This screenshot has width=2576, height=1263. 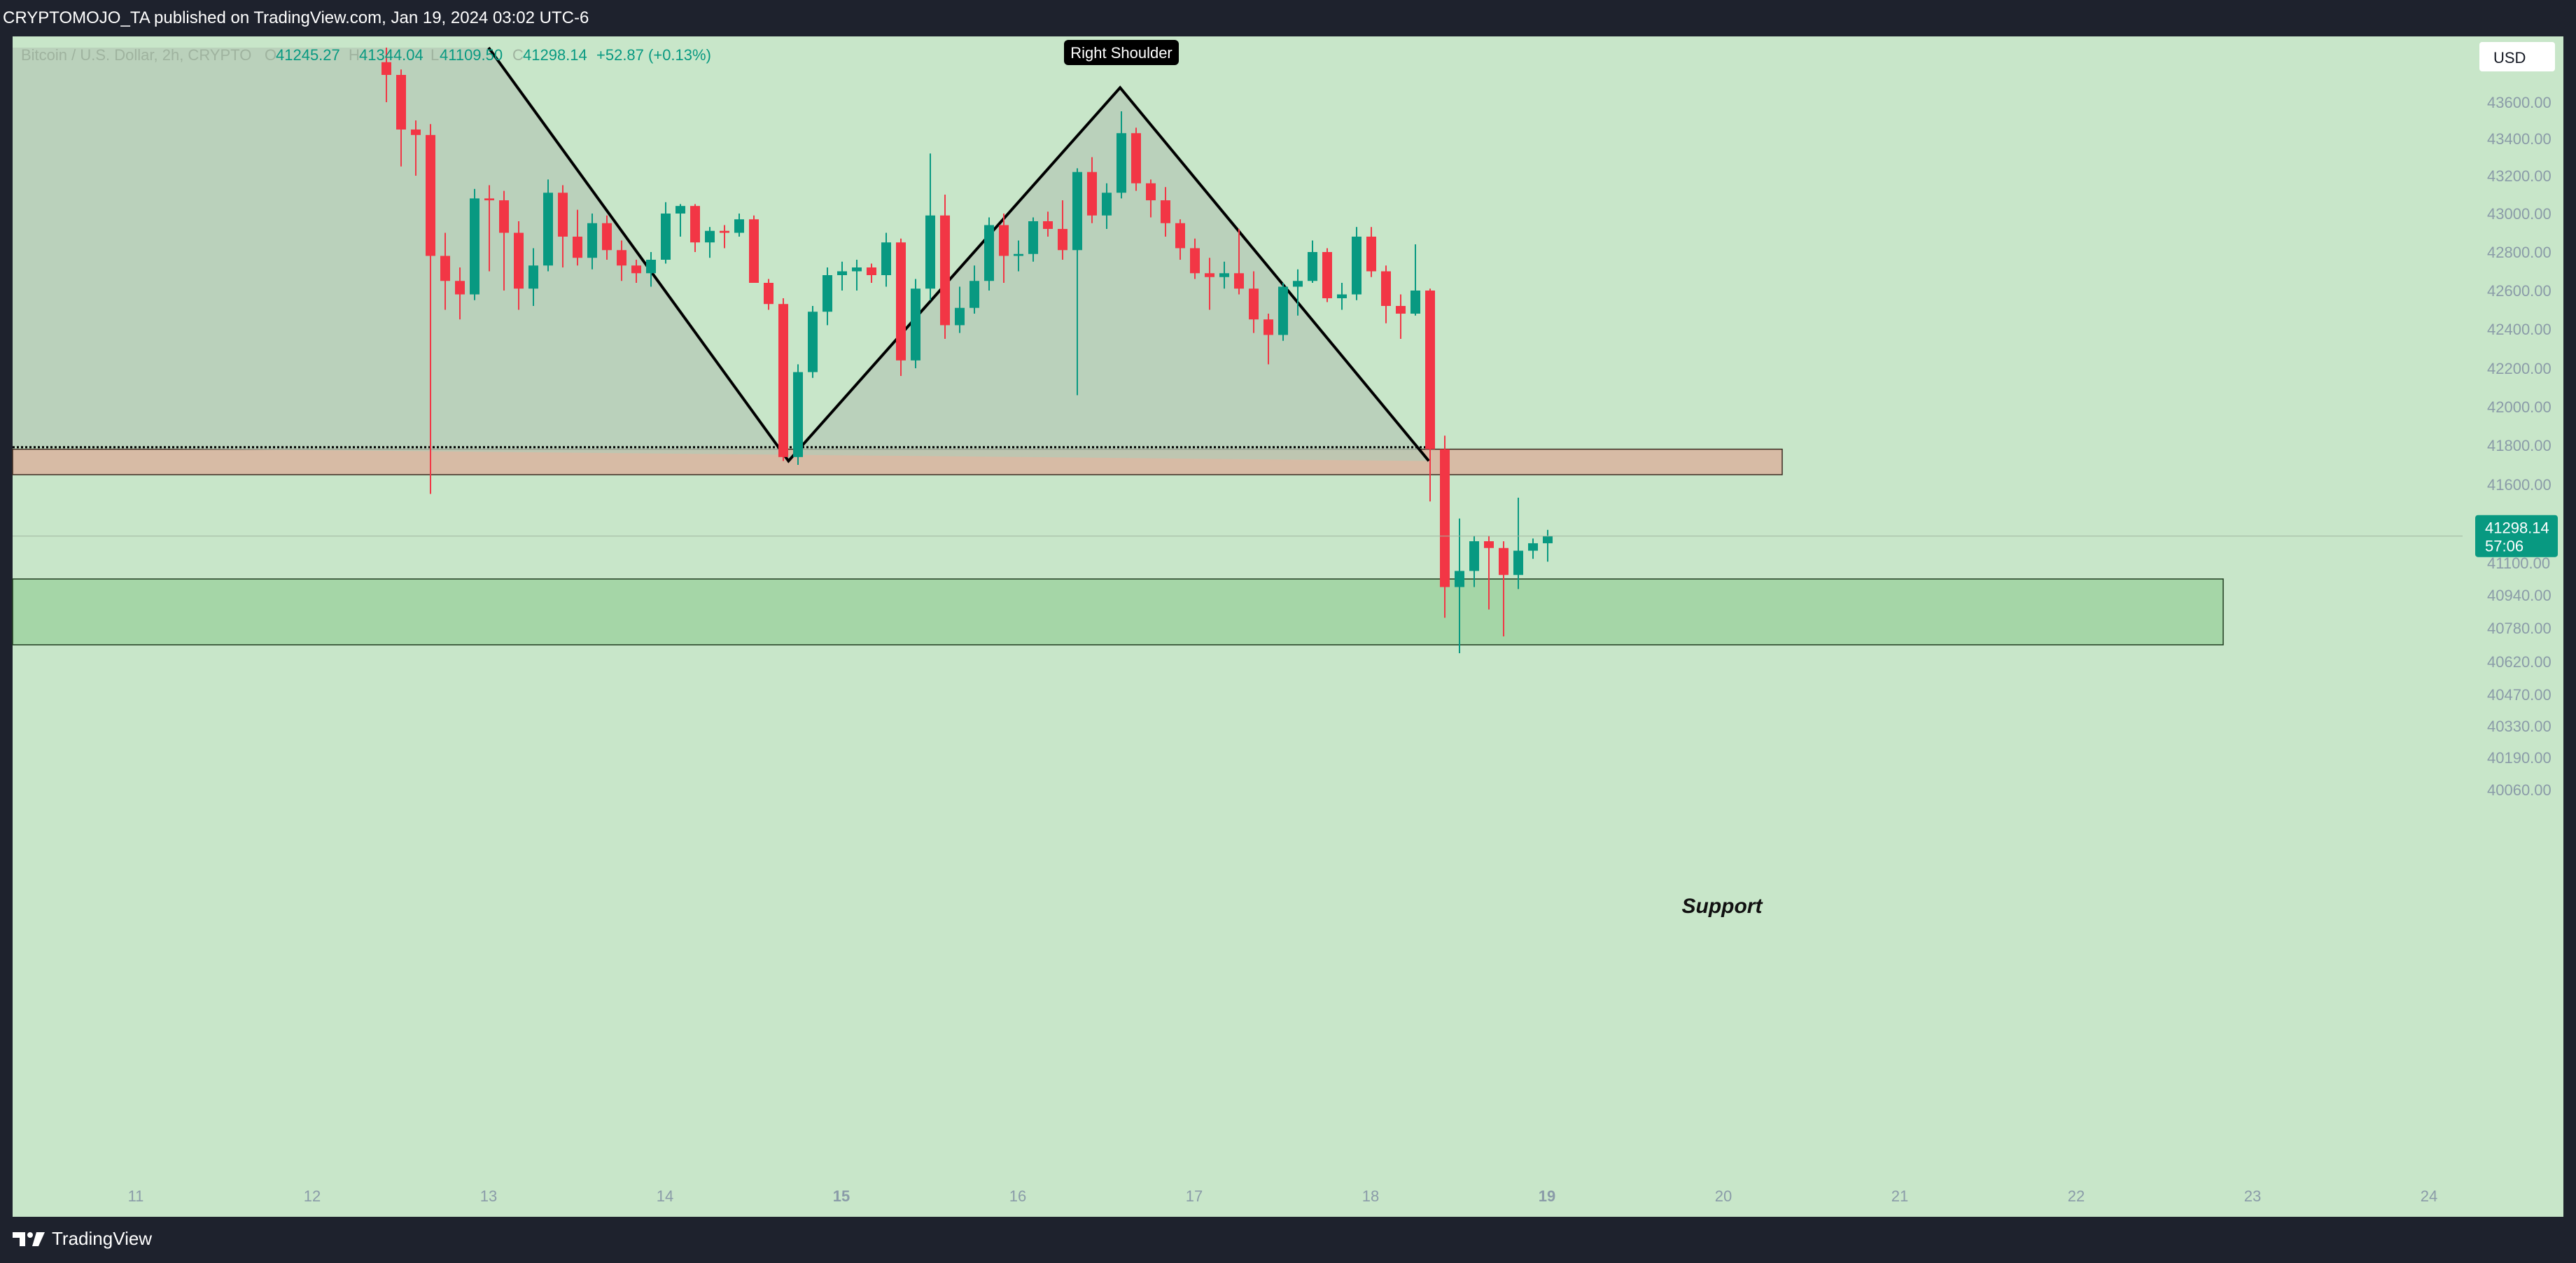 I want to click on y-tick-label: 40780.00, so click(x=2519, y=628).